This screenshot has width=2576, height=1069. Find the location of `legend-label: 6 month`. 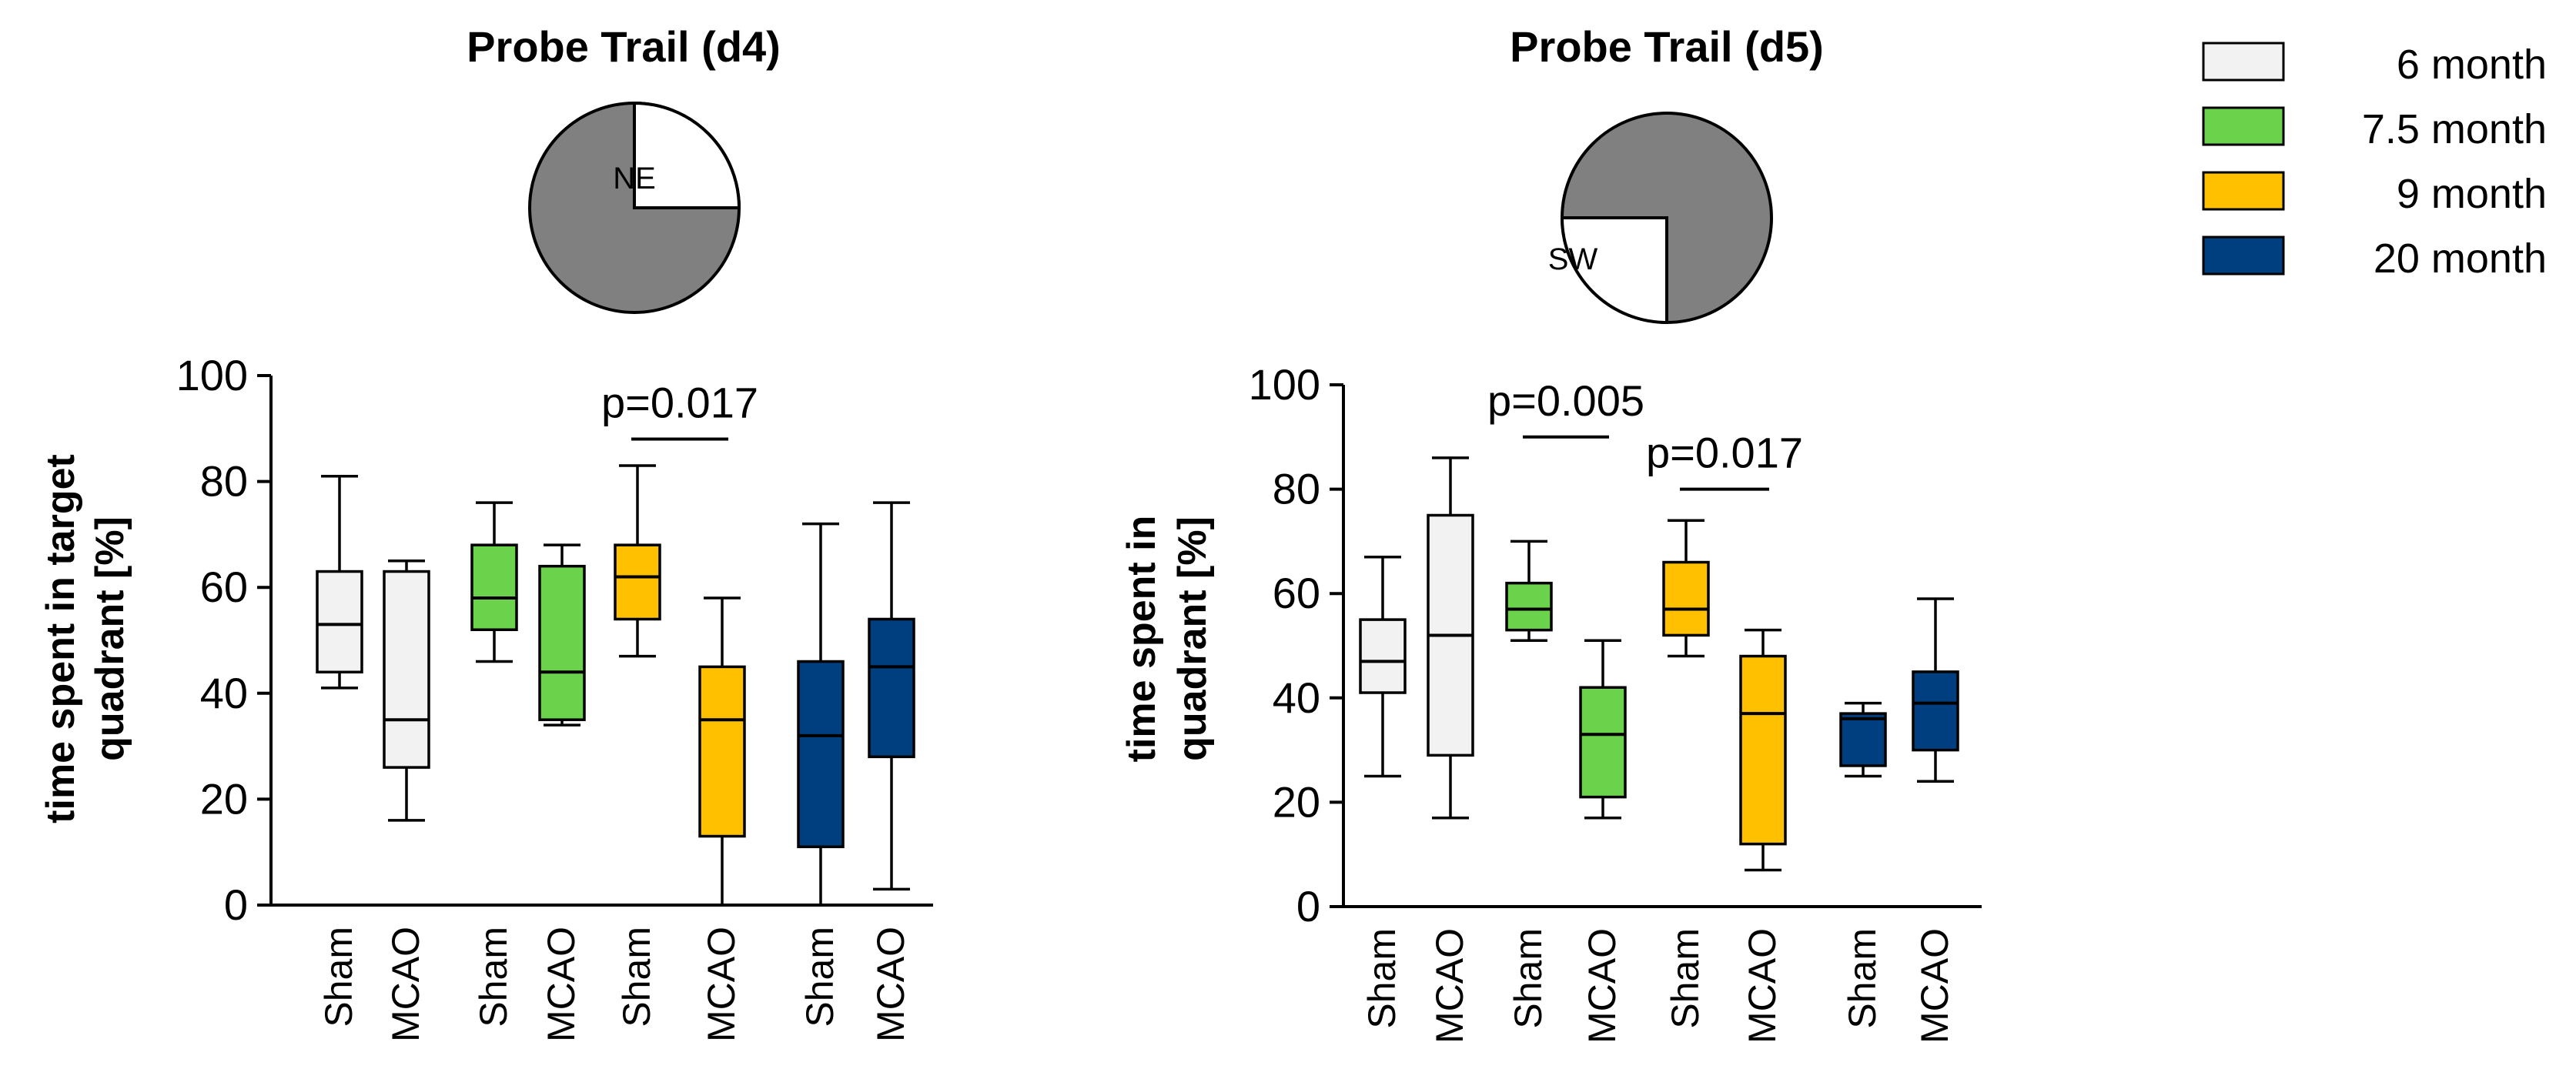

legend-label: 6 month is located at coordinates (2472, 65).